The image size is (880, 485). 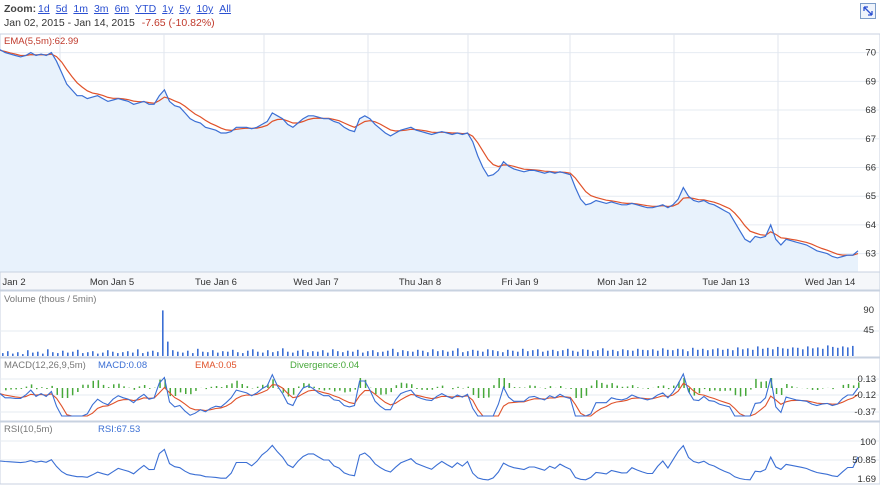 I want to click on price-x-tick: Wed Jan 7, so click(x=315, y=282).